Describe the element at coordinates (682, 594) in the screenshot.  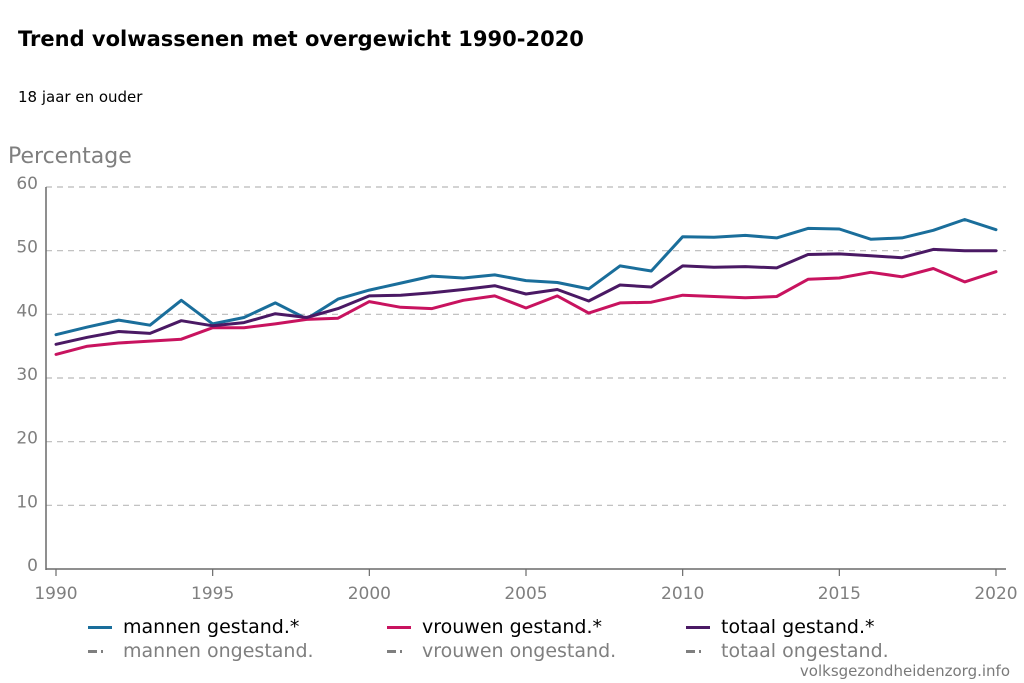
I see `x-tick-label: 2010` at that location.